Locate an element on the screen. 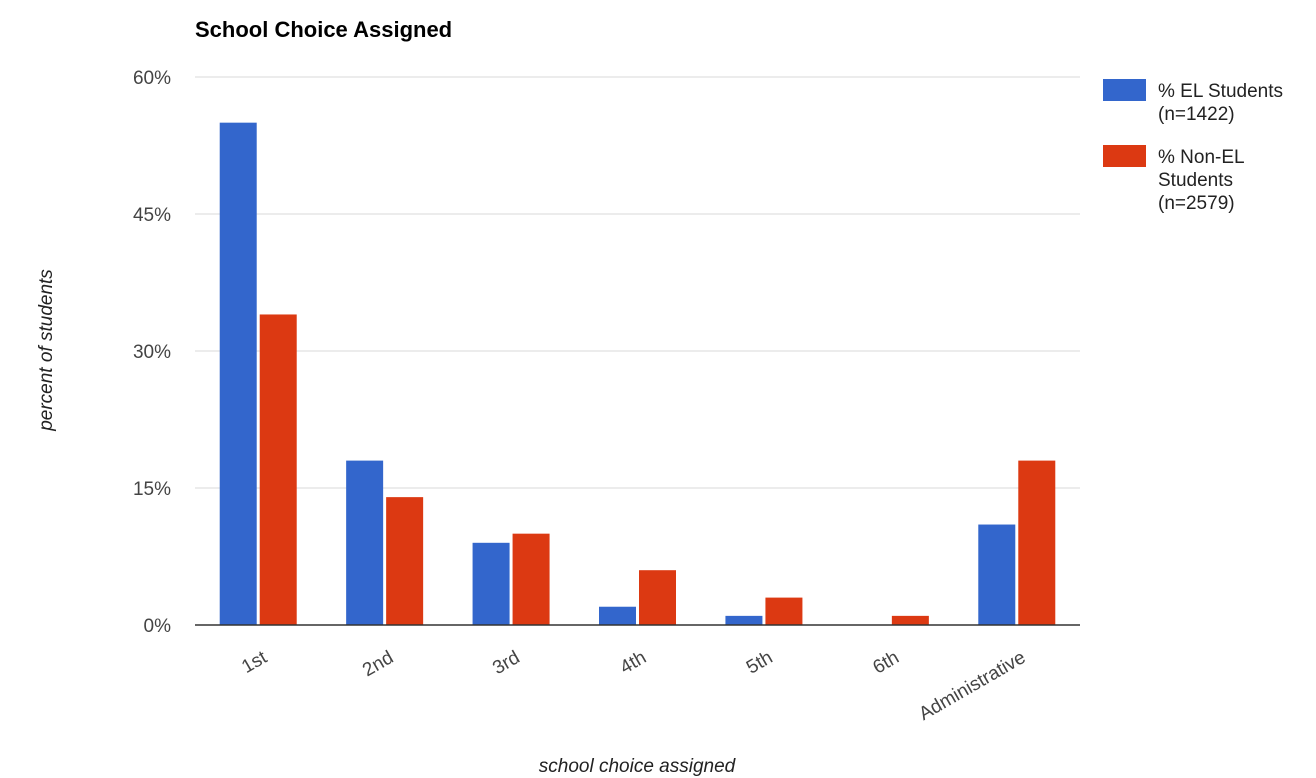  x-tick-label: 1st is located at coordinates (254, 662).